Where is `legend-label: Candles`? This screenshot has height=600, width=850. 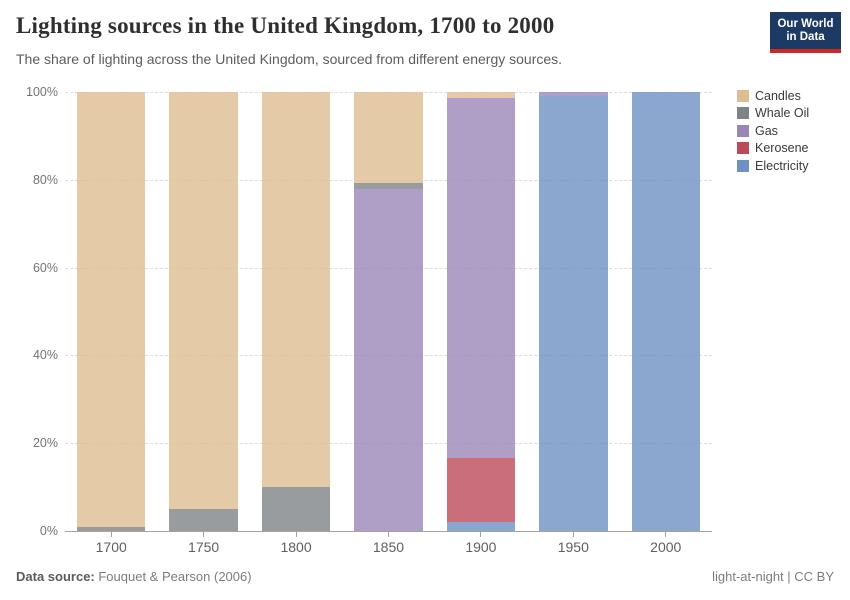
legend-label: Candles is located at coordinates (778, 95).